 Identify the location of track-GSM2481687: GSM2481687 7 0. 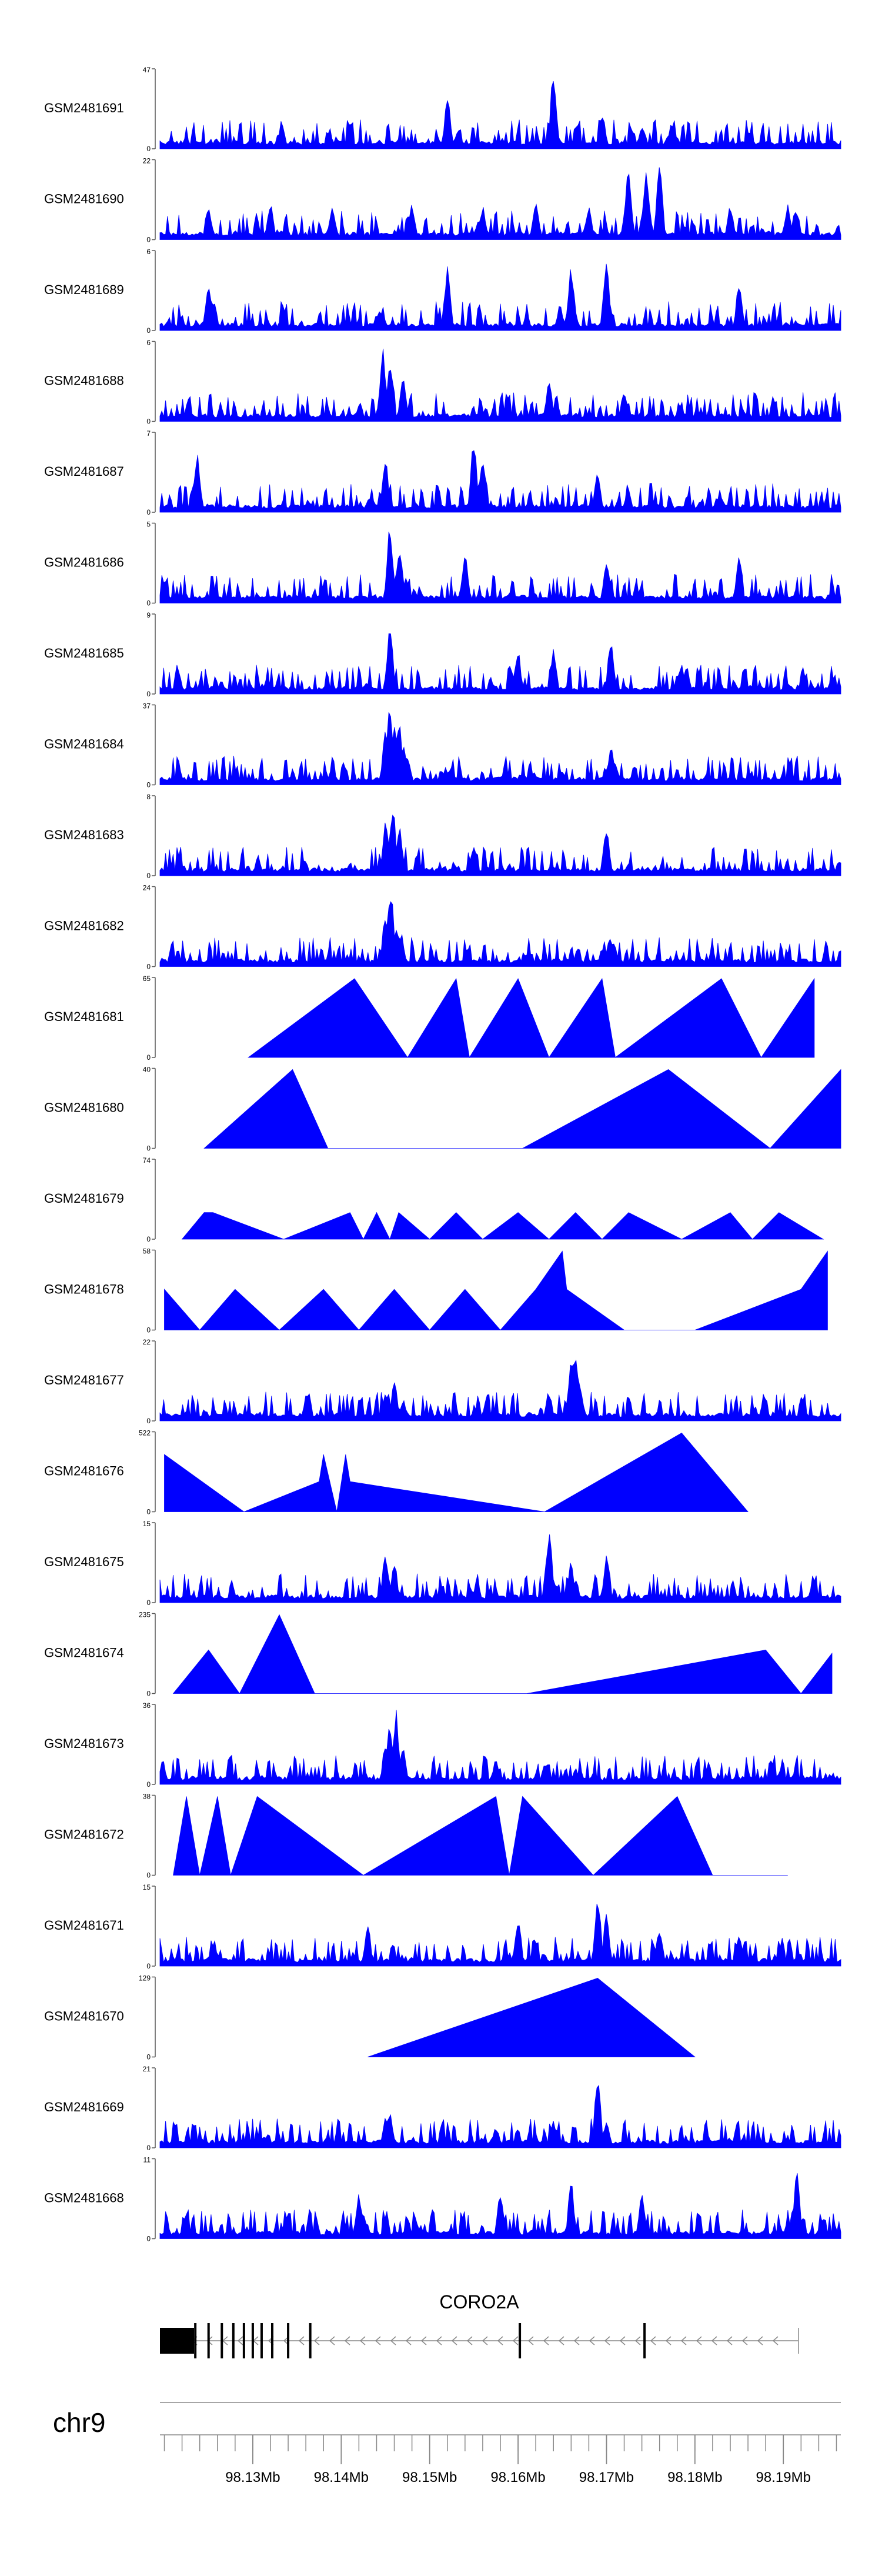
(442, 472).